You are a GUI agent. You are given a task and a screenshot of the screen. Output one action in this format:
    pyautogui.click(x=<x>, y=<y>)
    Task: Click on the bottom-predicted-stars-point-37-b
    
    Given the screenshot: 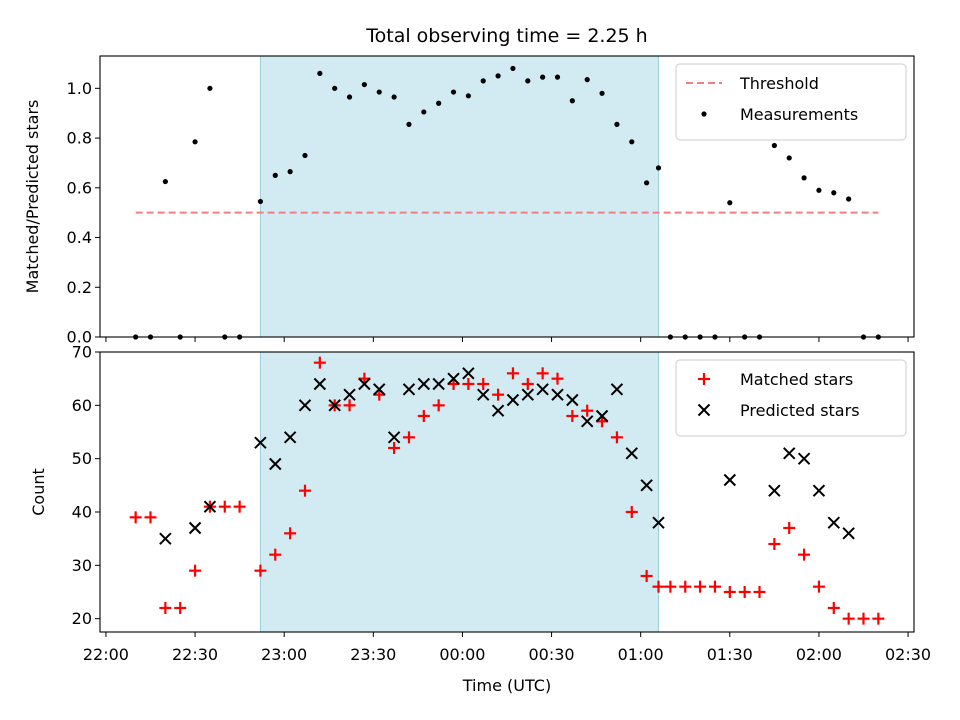 What is the action you would take?
    pyautogui.click(x=848, y=533)
    